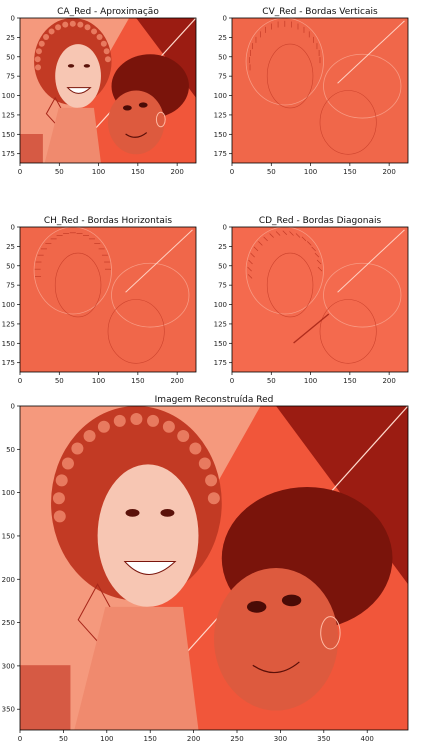 This screenshot has width=425, height=746. Describe the element at coordinates (8, 710) in the screenshot. I see `y-tick-label: 350` at that location.